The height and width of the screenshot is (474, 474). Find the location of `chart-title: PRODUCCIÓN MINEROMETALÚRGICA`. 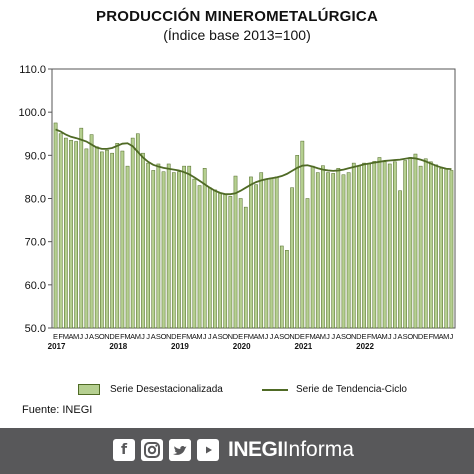

chart-title: PRODUCCIÓN MINEROMETALÚRGICA is located at coordinates (237, 16).